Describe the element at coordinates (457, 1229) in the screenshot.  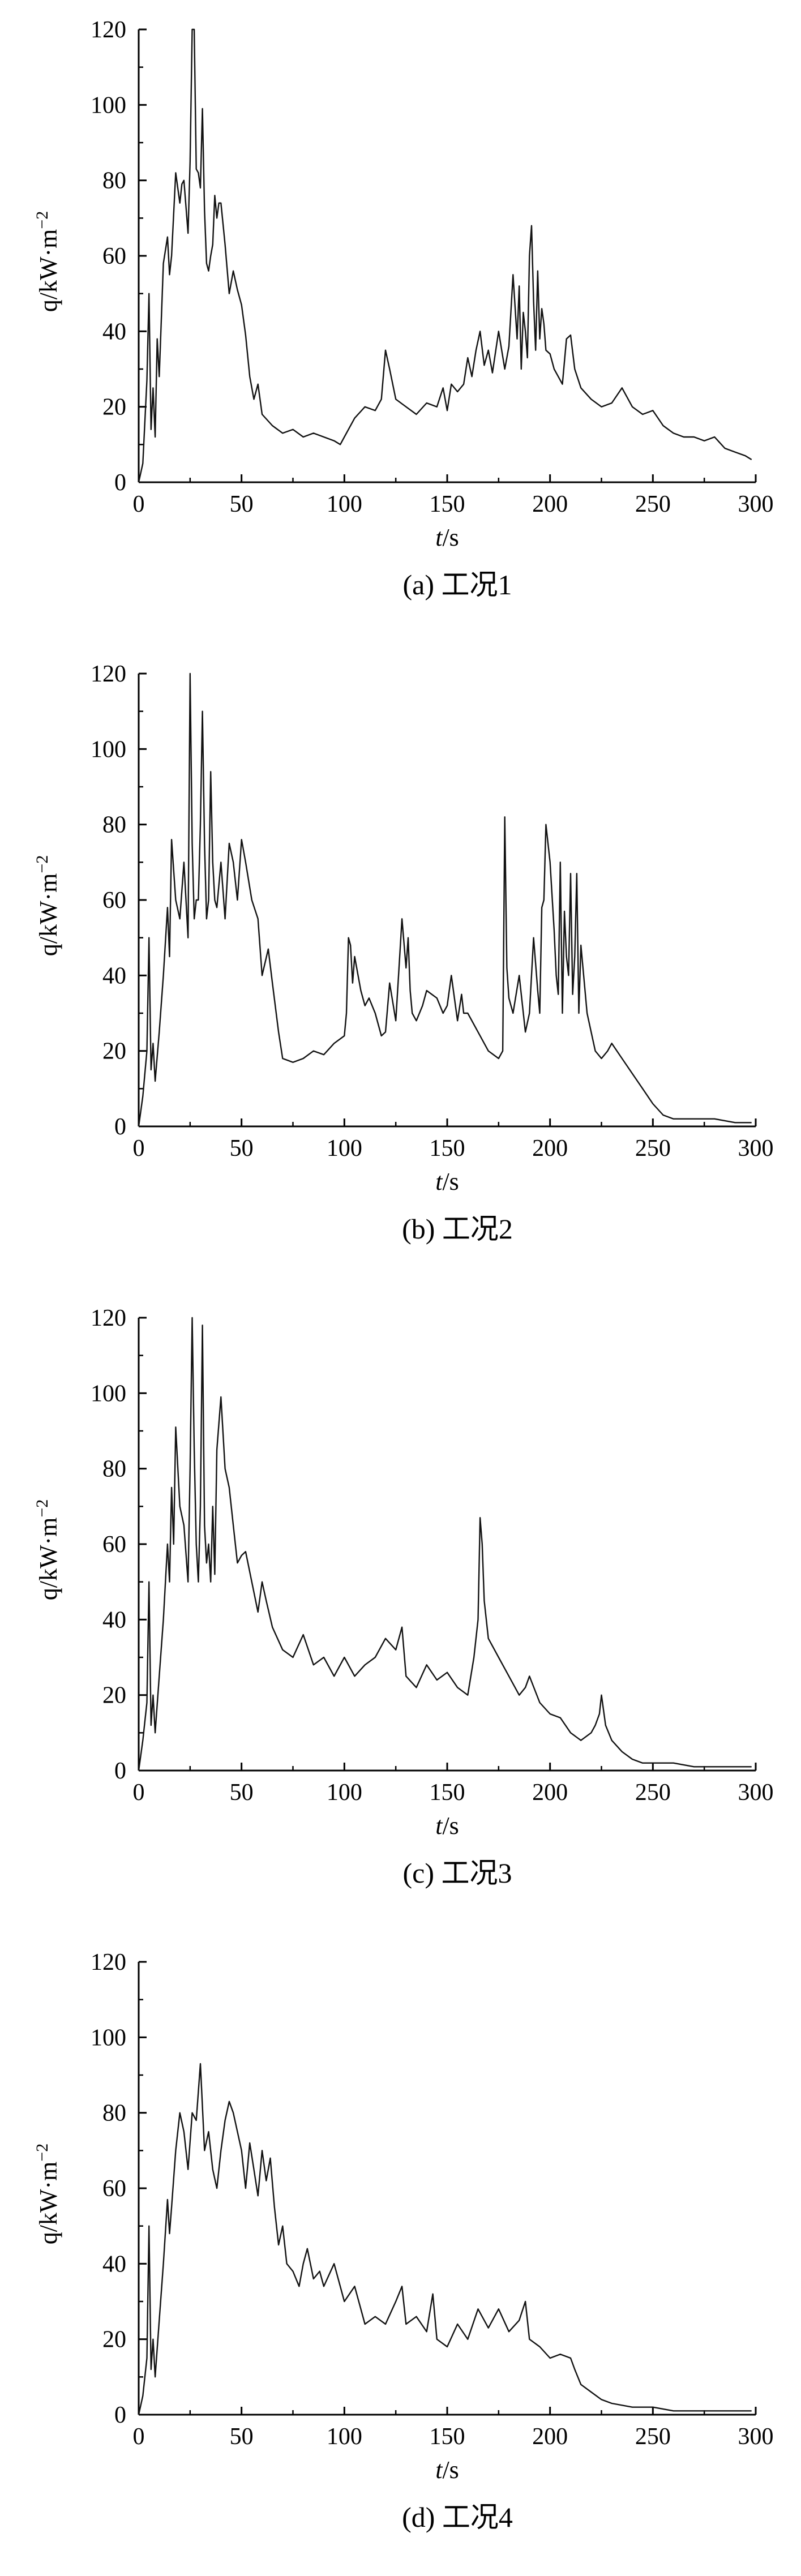
I see `panel-caption: (b) 工况2` at that location.